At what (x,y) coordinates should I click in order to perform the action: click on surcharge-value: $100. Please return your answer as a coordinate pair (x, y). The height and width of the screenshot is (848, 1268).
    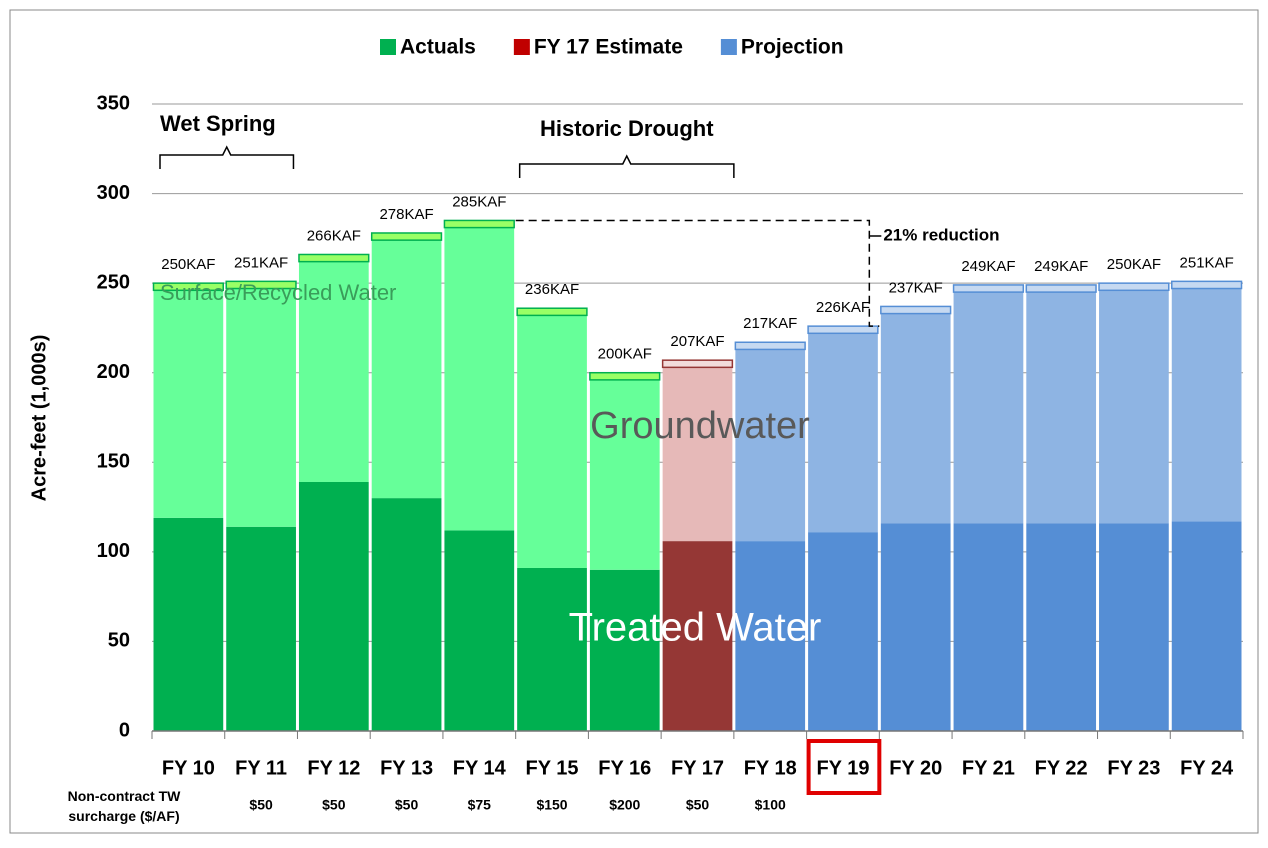
    Looking at the image, I should click on (770, 805).